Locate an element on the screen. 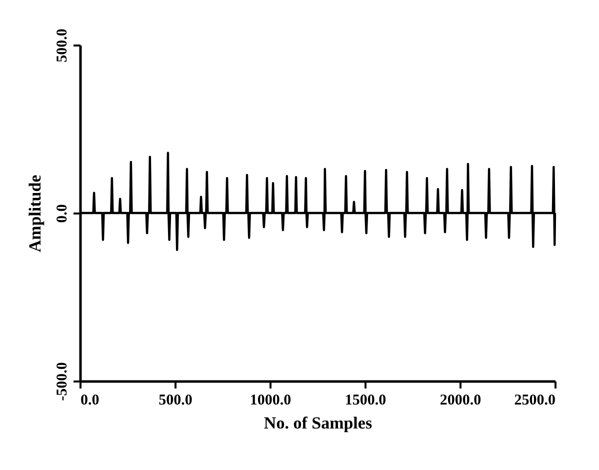  x-axis-title: No. of Samples is located at coordinates (318, 423).